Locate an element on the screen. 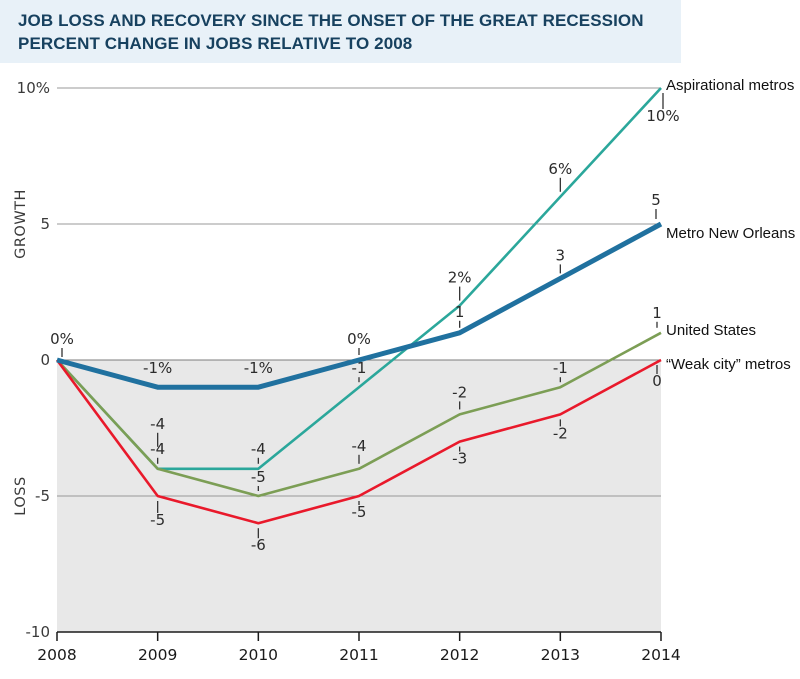  x-tick-label-2012: 2012 is located at coordinates (459, 655).